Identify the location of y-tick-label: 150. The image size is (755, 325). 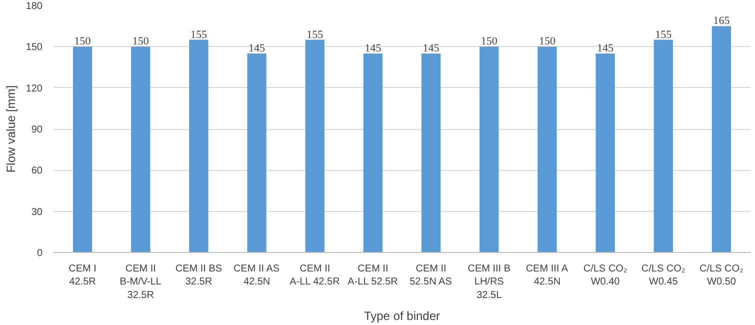
(34, 48).